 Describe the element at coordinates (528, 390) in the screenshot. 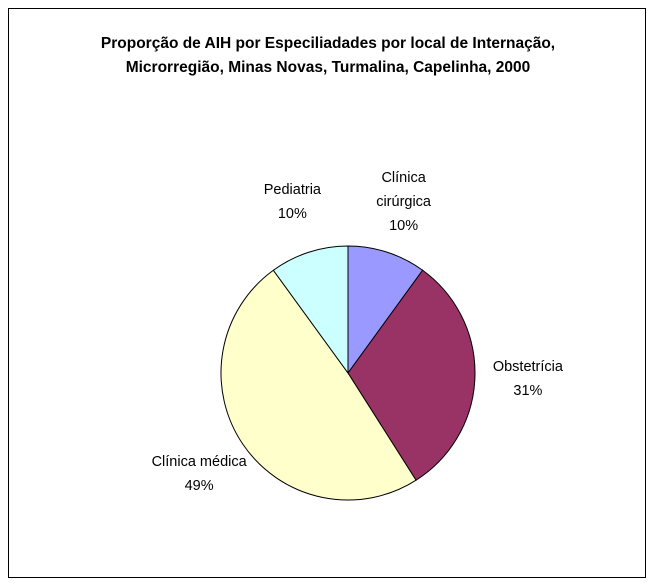

I see `value-label: 31%` at that location.